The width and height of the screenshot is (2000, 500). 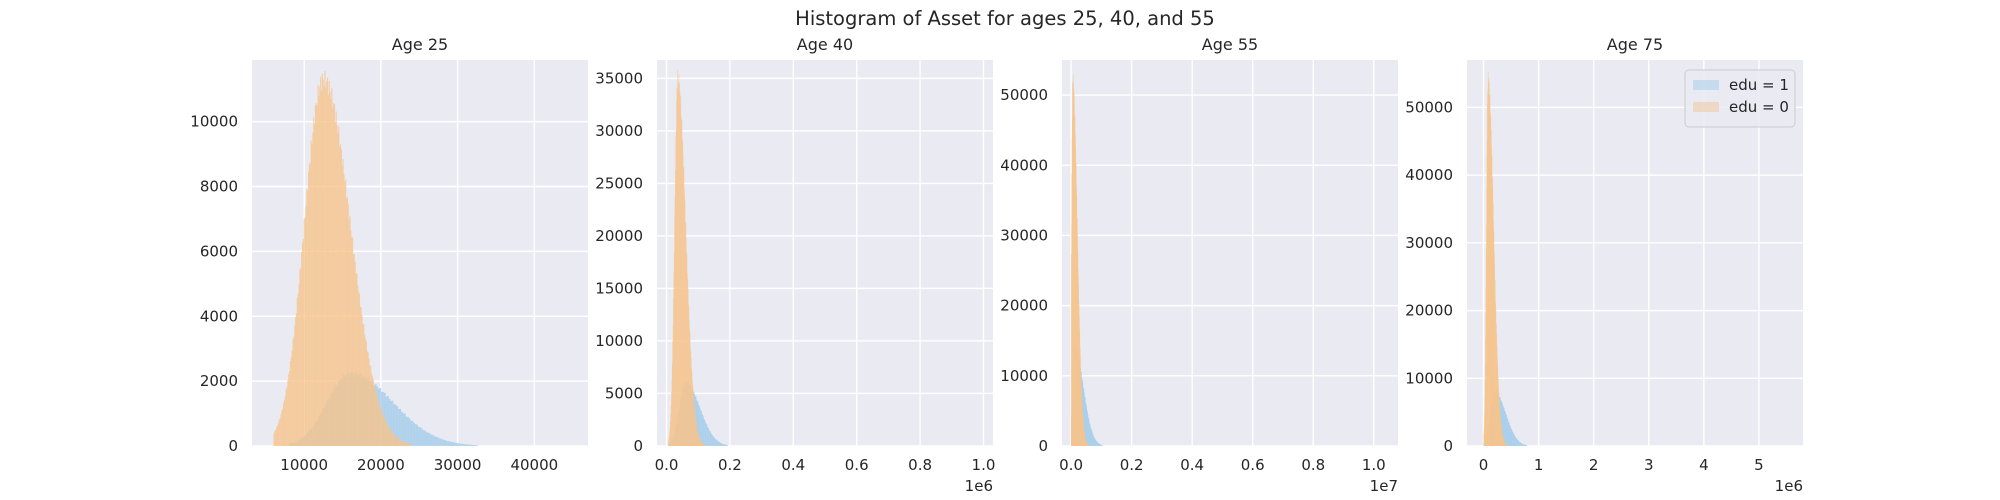 What do you see at coordinates (219, 251) in the screenshot?
I see `y-tick-label: 6000` at bounding box center [219, 251].